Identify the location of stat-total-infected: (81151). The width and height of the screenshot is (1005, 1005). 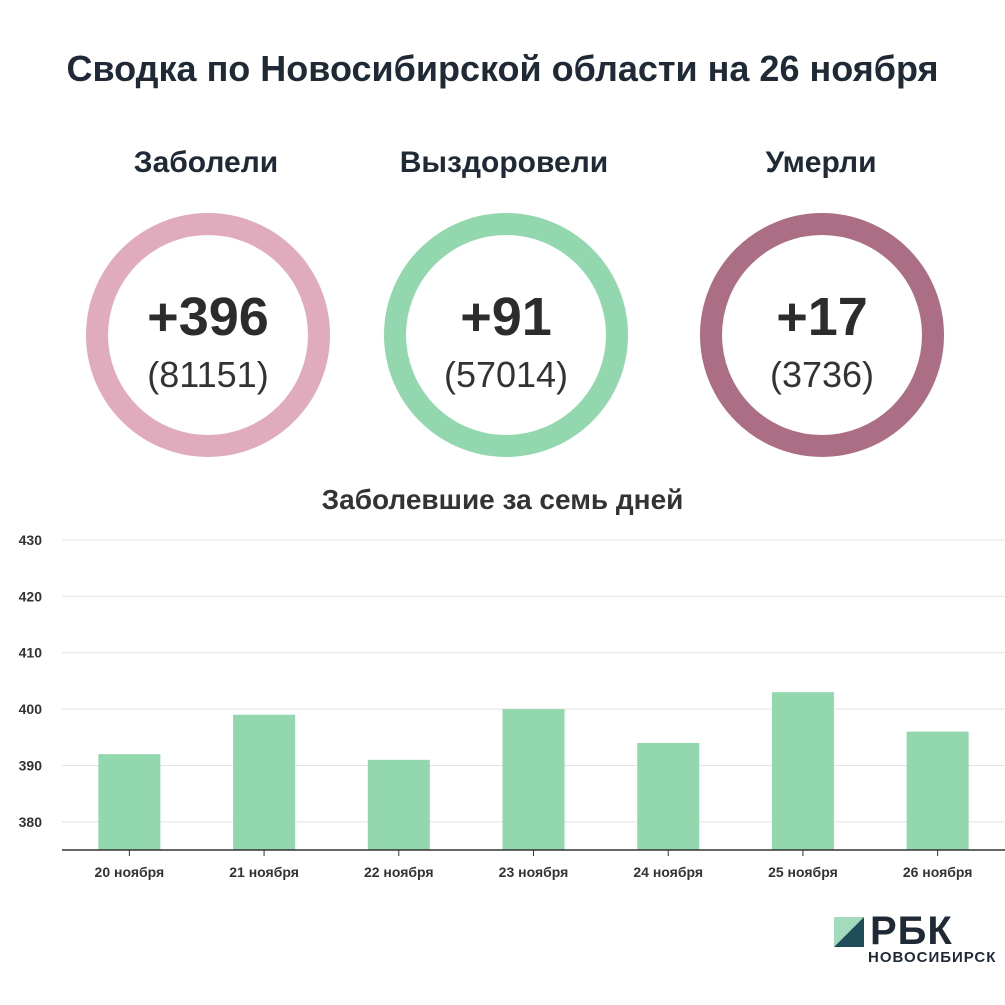
(208, 374).